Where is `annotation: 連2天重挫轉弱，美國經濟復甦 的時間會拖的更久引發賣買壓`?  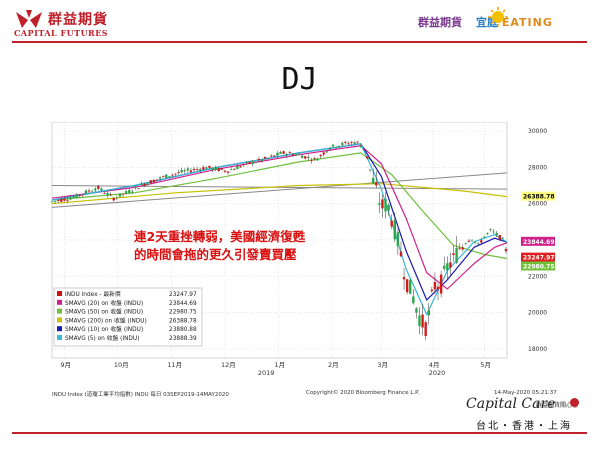 annotation: 連2天重挫轉弱，美國經濟復甦 的時間會拖的更久引發賣買壓 is located at coordinates (220, 245).